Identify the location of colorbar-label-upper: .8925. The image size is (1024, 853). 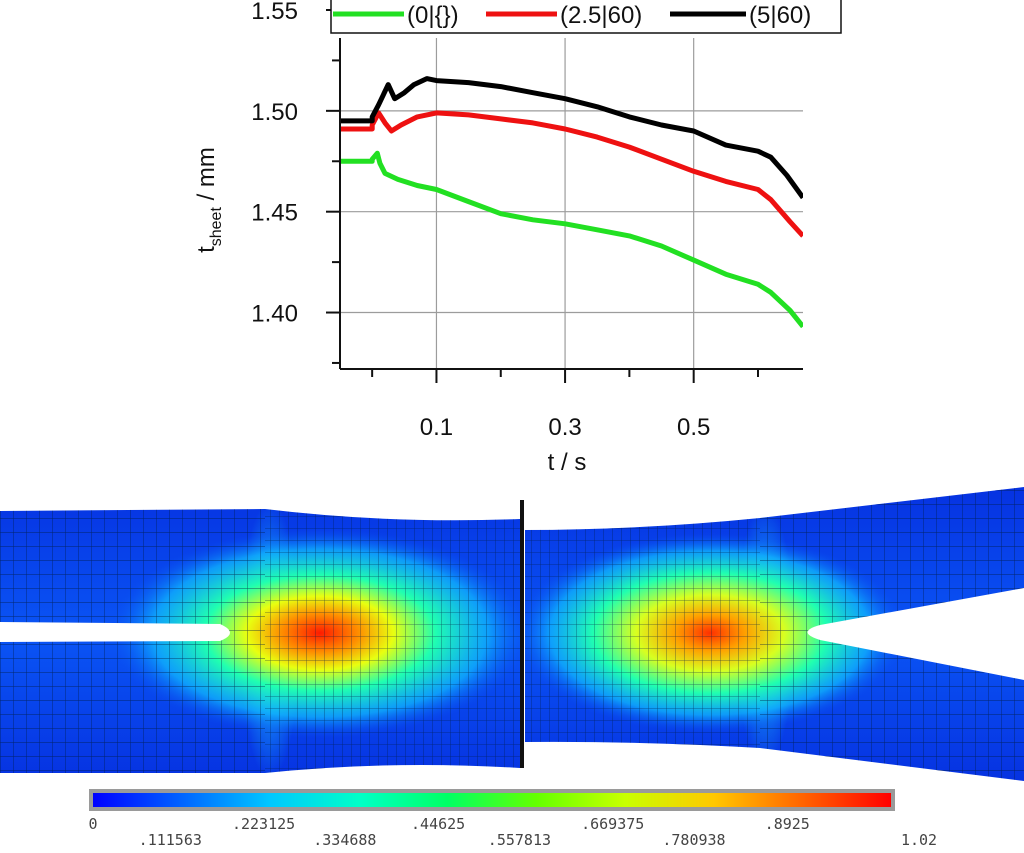
(787, 824).